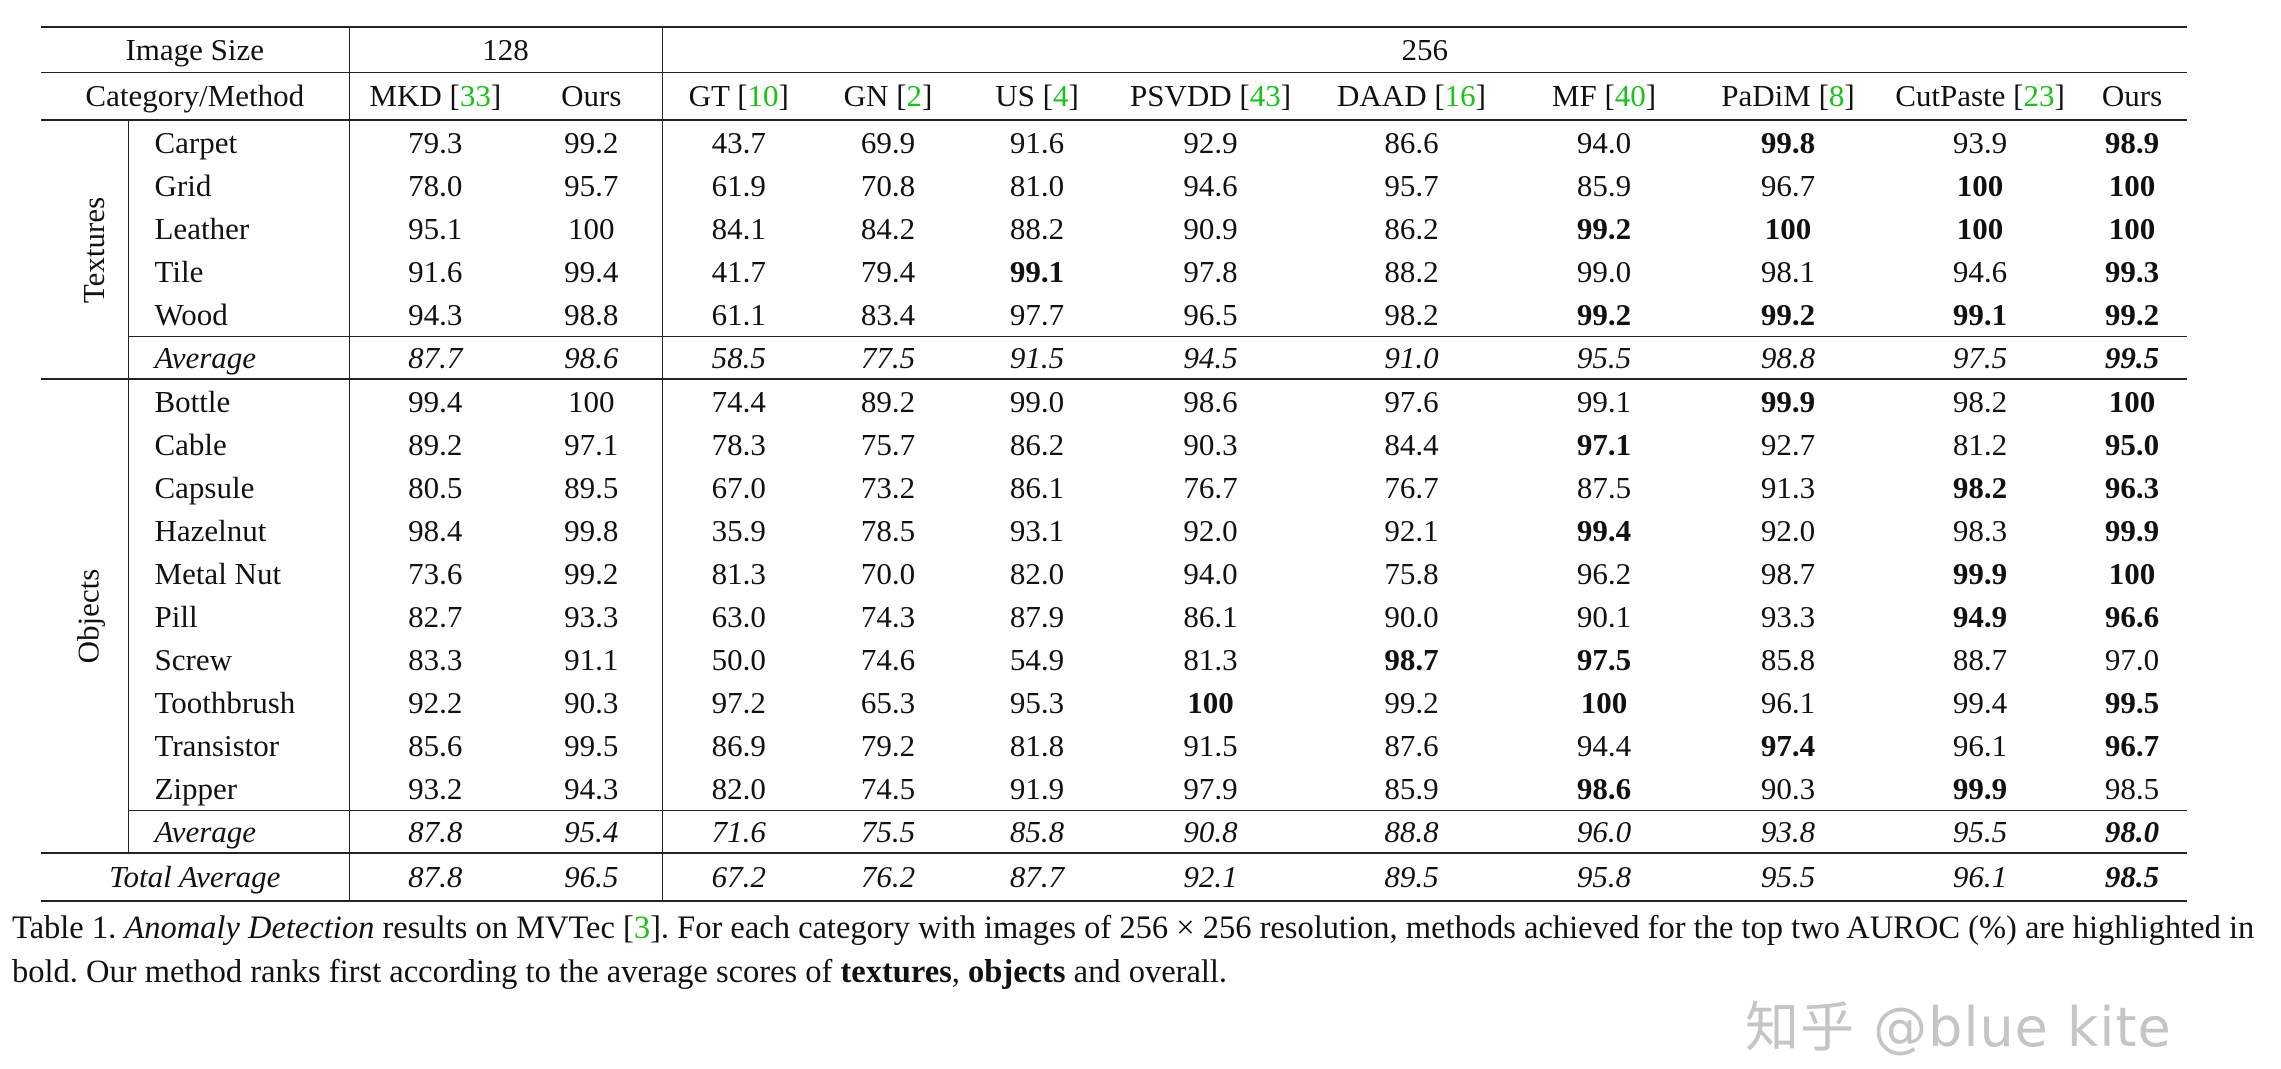 This screenshot has height=1069, width=2281. What do you see at coordinates (239, 357) in the screenshot?
I see `row-name: Average` at bounding box center [239, 357].